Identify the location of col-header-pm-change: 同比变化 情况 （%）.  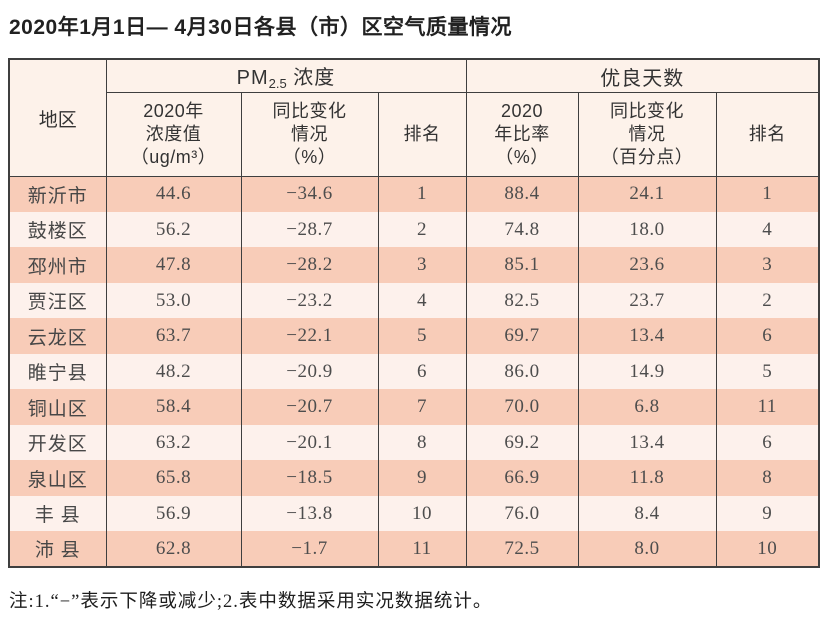
(309, 134).